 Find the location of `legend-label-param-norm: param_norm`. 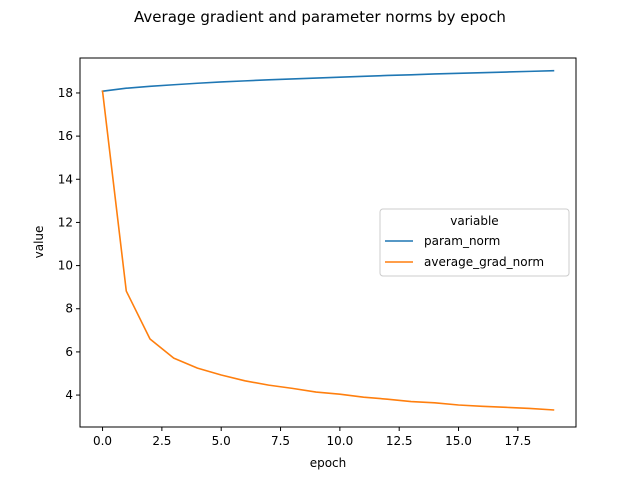

legend-label-param-norm: param_norm is located at coordinates (462, 241).